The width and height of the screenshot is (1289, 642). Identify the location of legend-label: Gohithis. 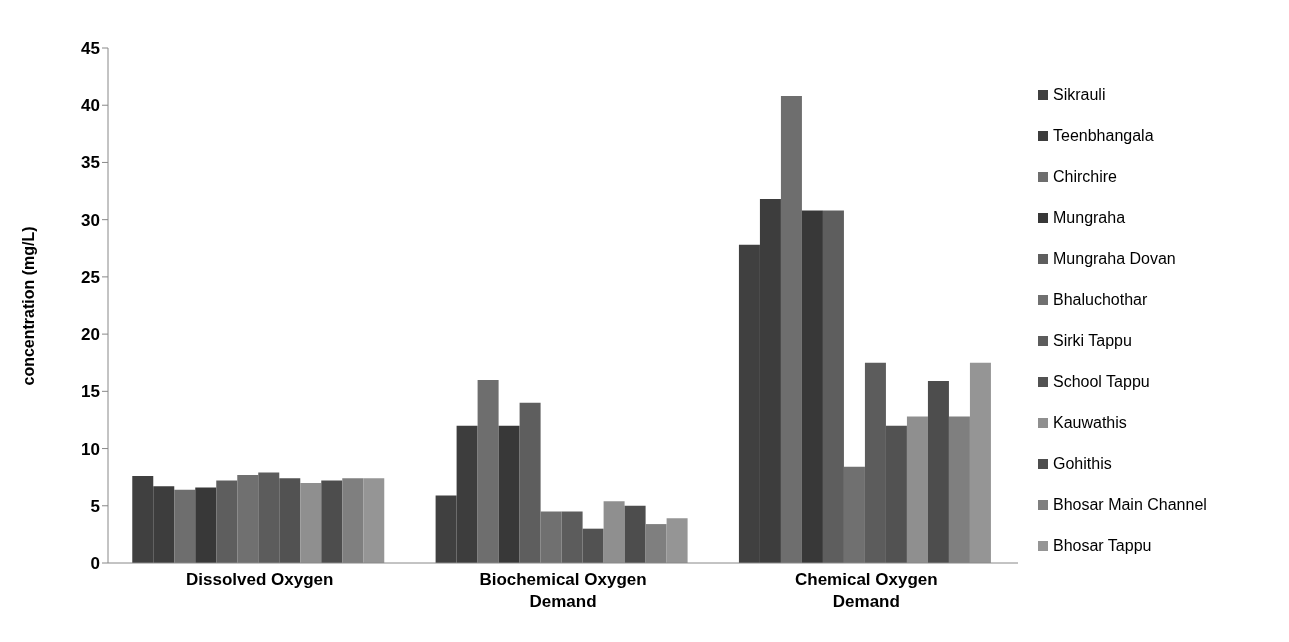
(1082, 464).